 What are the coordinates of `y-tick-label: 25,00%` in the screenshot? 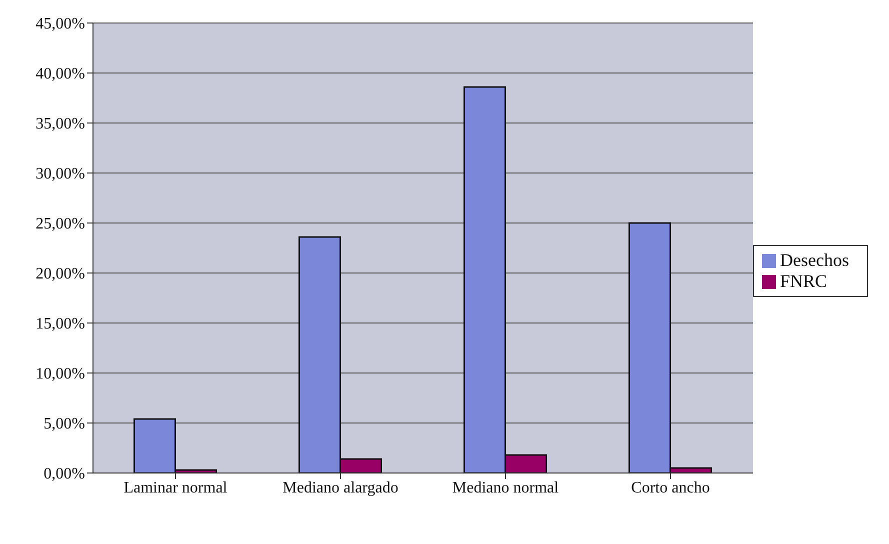 It's located at (60, 224).